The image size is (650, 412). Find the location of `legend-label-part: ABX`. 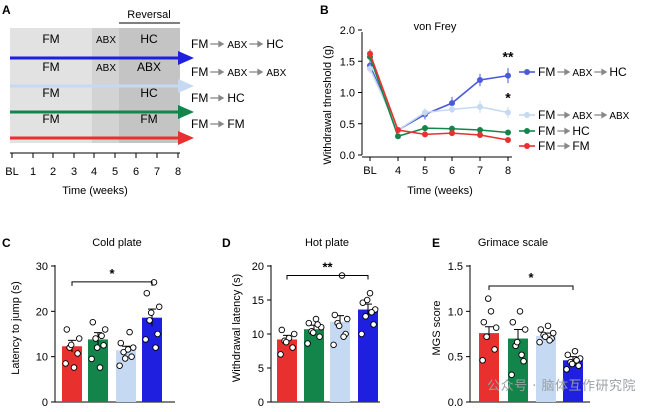

legend-label-part: ABX is located at coordinates (619, 116).